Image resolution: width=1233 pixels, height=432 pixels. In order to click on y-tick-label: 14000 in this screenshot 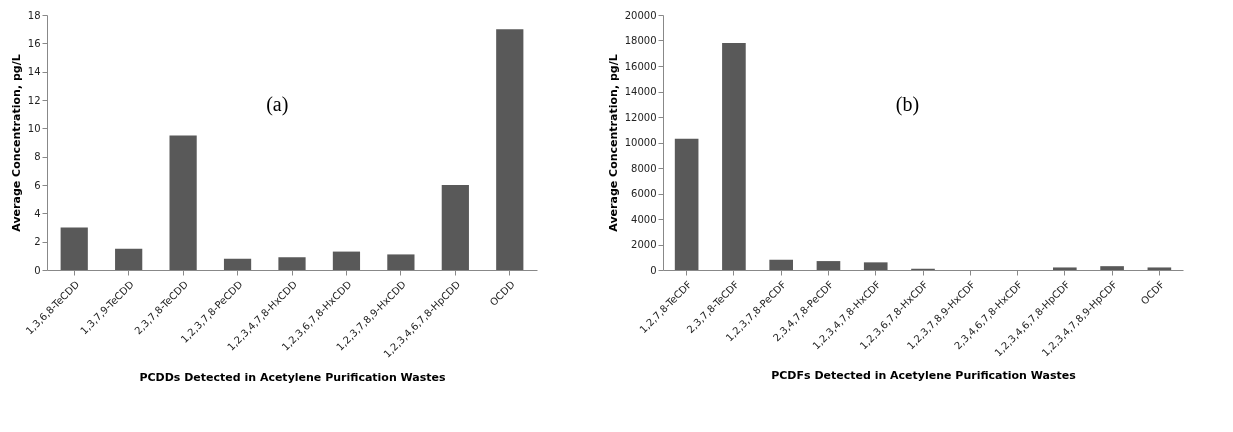, I will do `click(640, 91)`.